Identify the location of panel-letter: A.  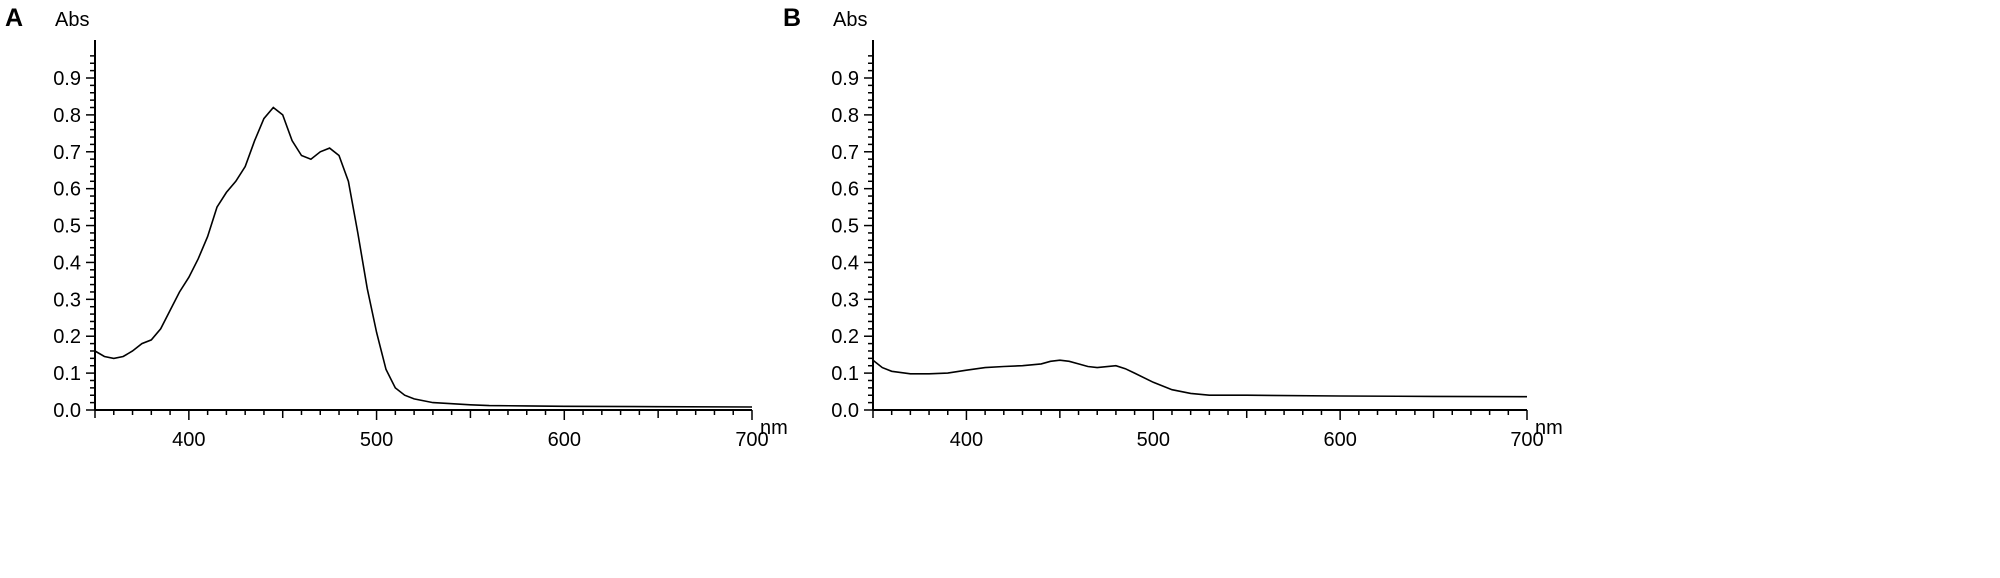
(14, 18).